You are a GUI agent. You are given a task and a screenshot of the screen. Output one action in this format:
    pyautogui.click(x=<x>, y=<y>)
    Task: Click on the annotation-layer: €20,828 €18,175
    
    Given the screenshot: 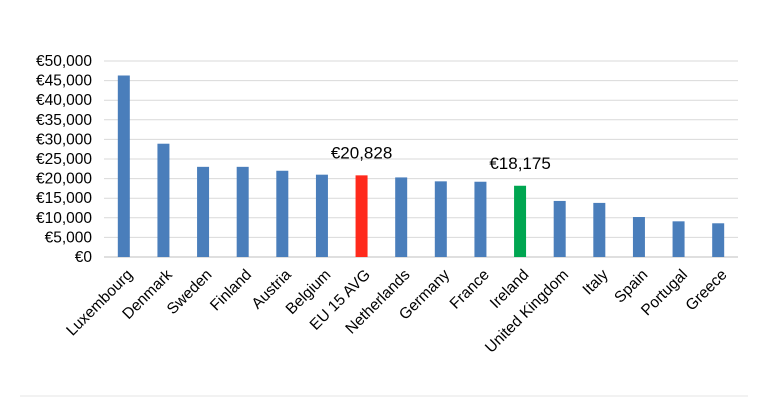 What is the action you would take?
    pyautogui.click(x=441, y=157)
    